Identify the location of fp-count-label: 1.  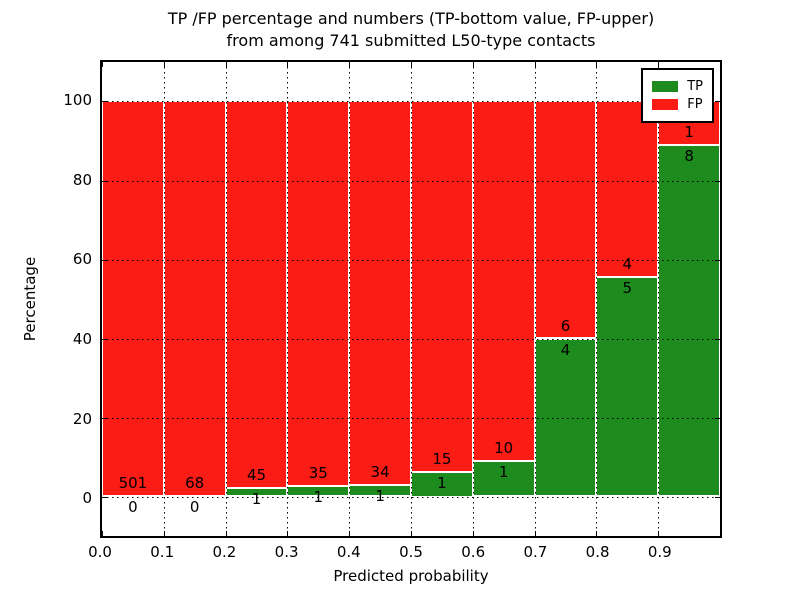
(689, 132).